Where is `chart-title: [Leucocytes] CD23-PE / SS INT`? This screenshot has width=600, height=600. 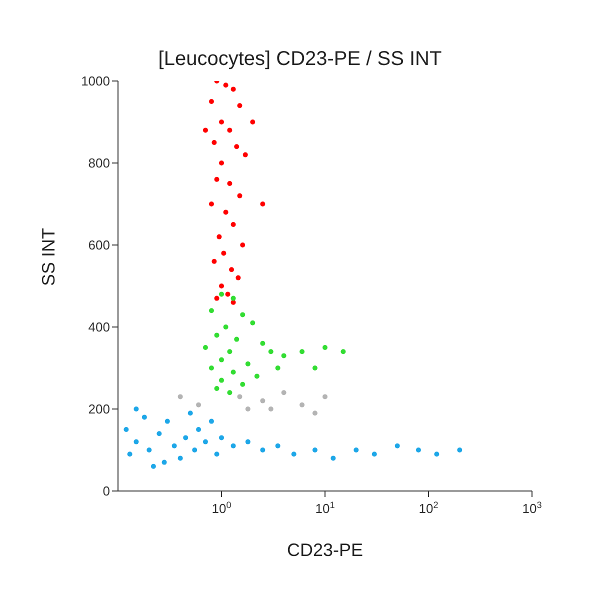
chart-title: [Leucocytes] CD23-PE / SS INT is located at coordinates (300, 59).